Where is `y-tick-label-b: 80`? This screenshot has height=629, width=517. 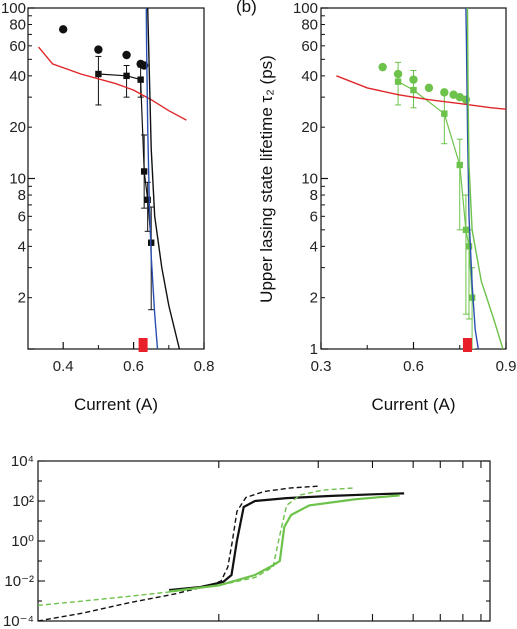 y-tick-label-b: 80 is located at coordinates (309, 25).